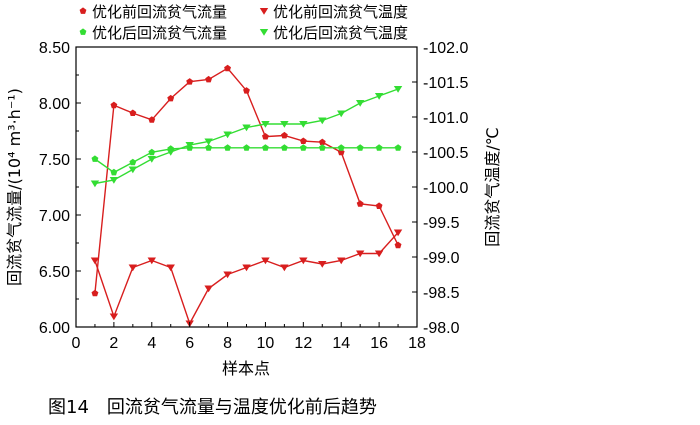 This screenshot has width=700, height=425. What do you see at coordinates (227, 343) in the screenshot?
I see `x-tick-label: 8` at bounding box center [227, 343].